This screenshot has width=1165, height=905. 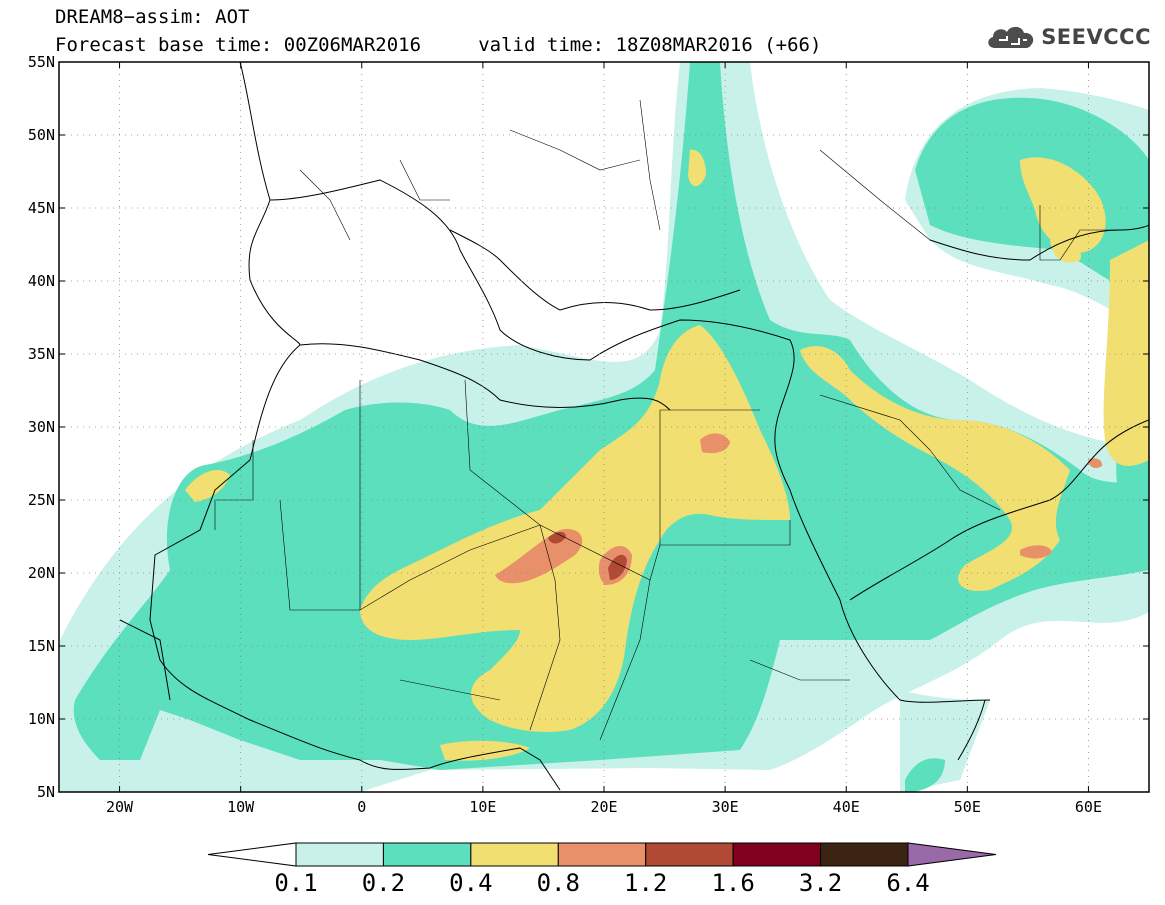 I want to click on lon-tick-label: 20E, so click(x=603, y=807).